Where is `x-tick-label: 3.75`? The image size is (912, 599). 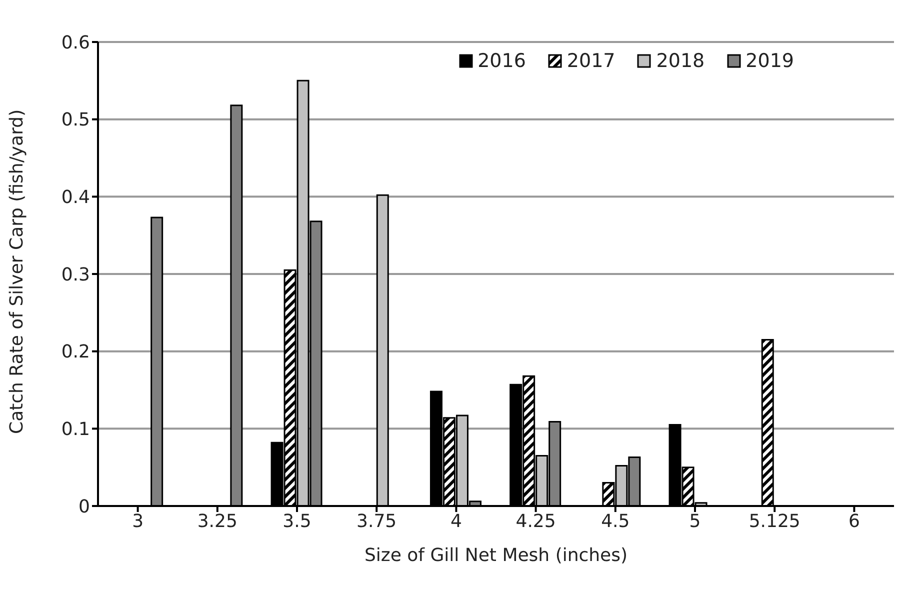 x-tick-label: 3.75 is located at coordinates (376, 521).